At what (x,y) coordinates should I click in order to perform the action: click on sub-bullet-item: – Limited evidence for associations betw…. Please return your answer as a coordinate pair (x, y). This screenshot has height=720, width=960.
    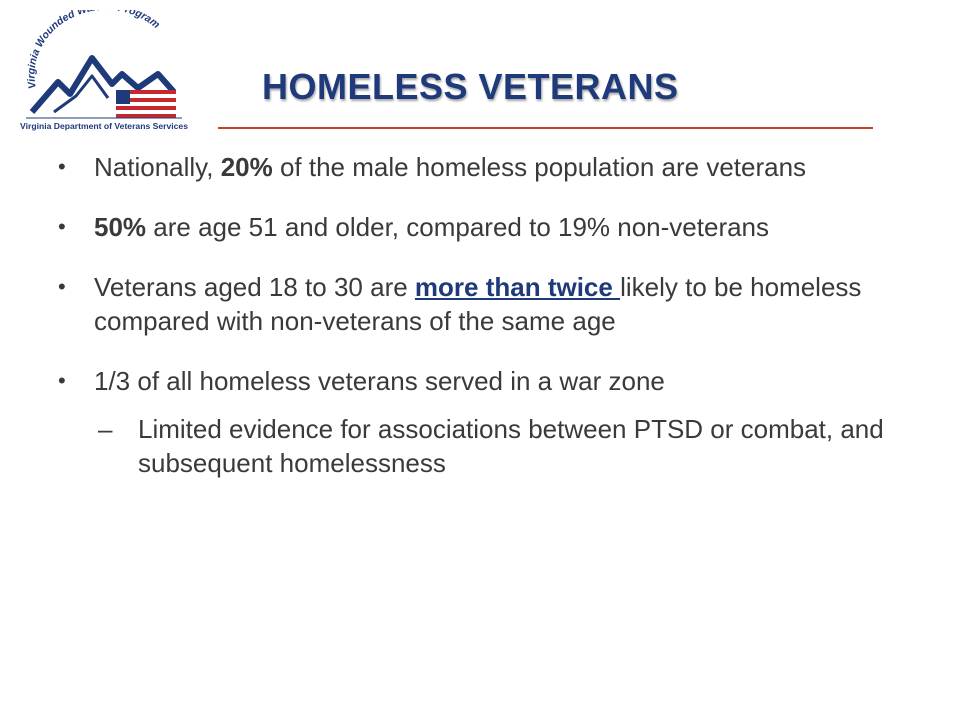
    Looking at the image, I should click on (491, 446).